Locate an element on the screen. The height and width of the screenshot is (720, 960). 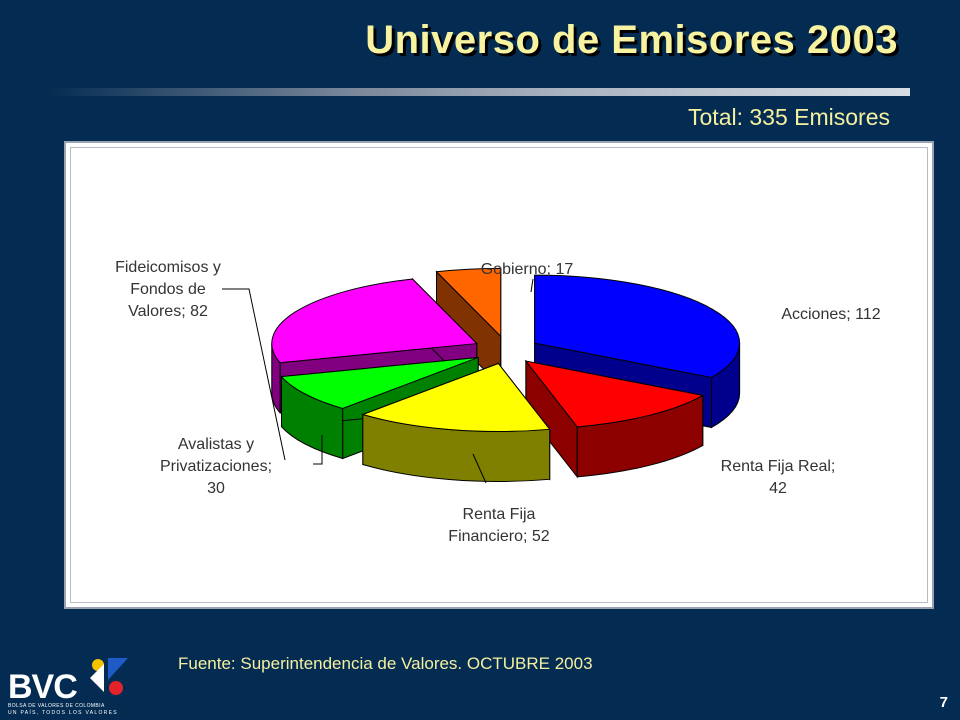
bvc-logo is located at coordinates (109, 676).